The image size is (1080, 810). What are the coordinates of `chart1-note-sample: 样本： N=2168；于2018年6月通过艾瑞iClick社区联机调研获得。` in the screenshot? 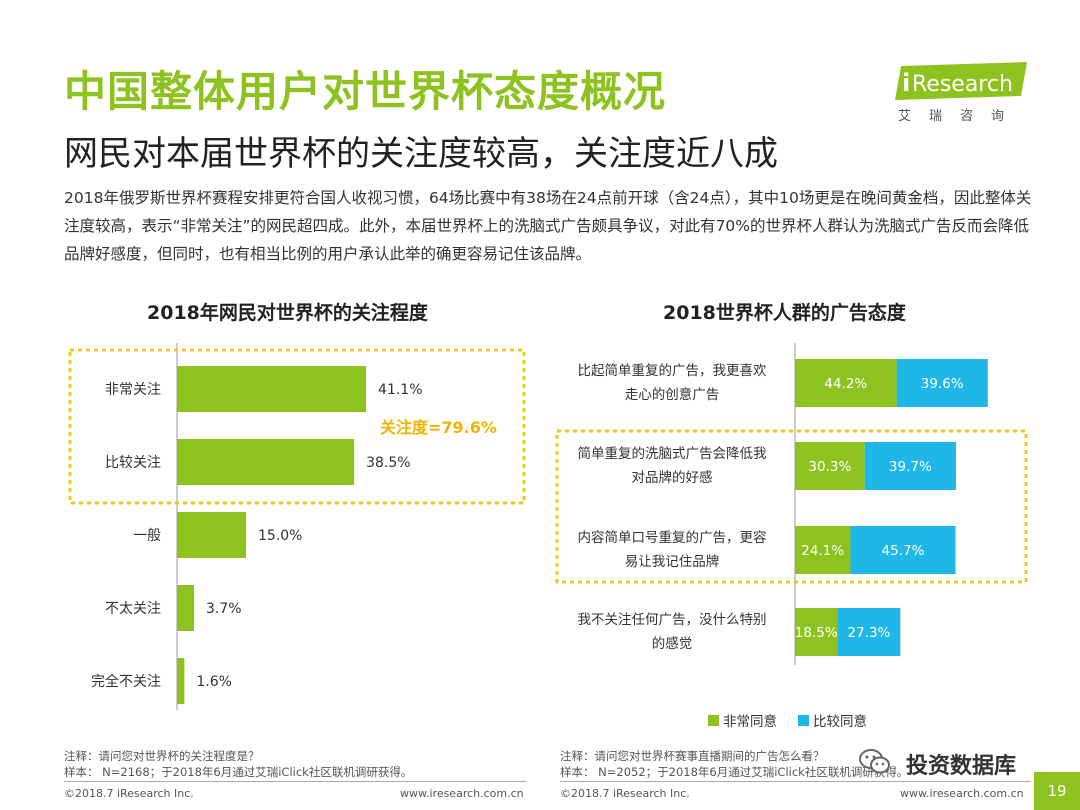 It's located at (238, 772).